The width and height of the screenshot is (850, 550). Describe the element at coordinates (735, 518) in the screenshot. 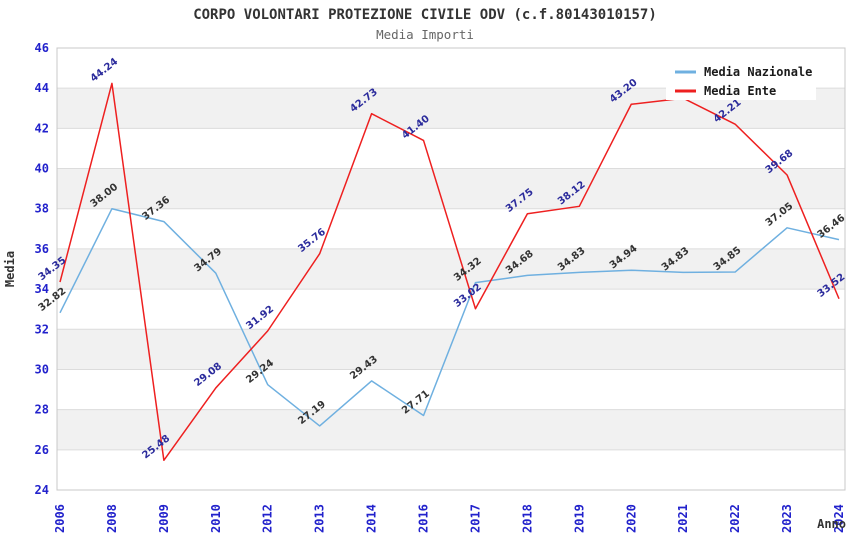

I see `x-tick-label: 2022` at that location.